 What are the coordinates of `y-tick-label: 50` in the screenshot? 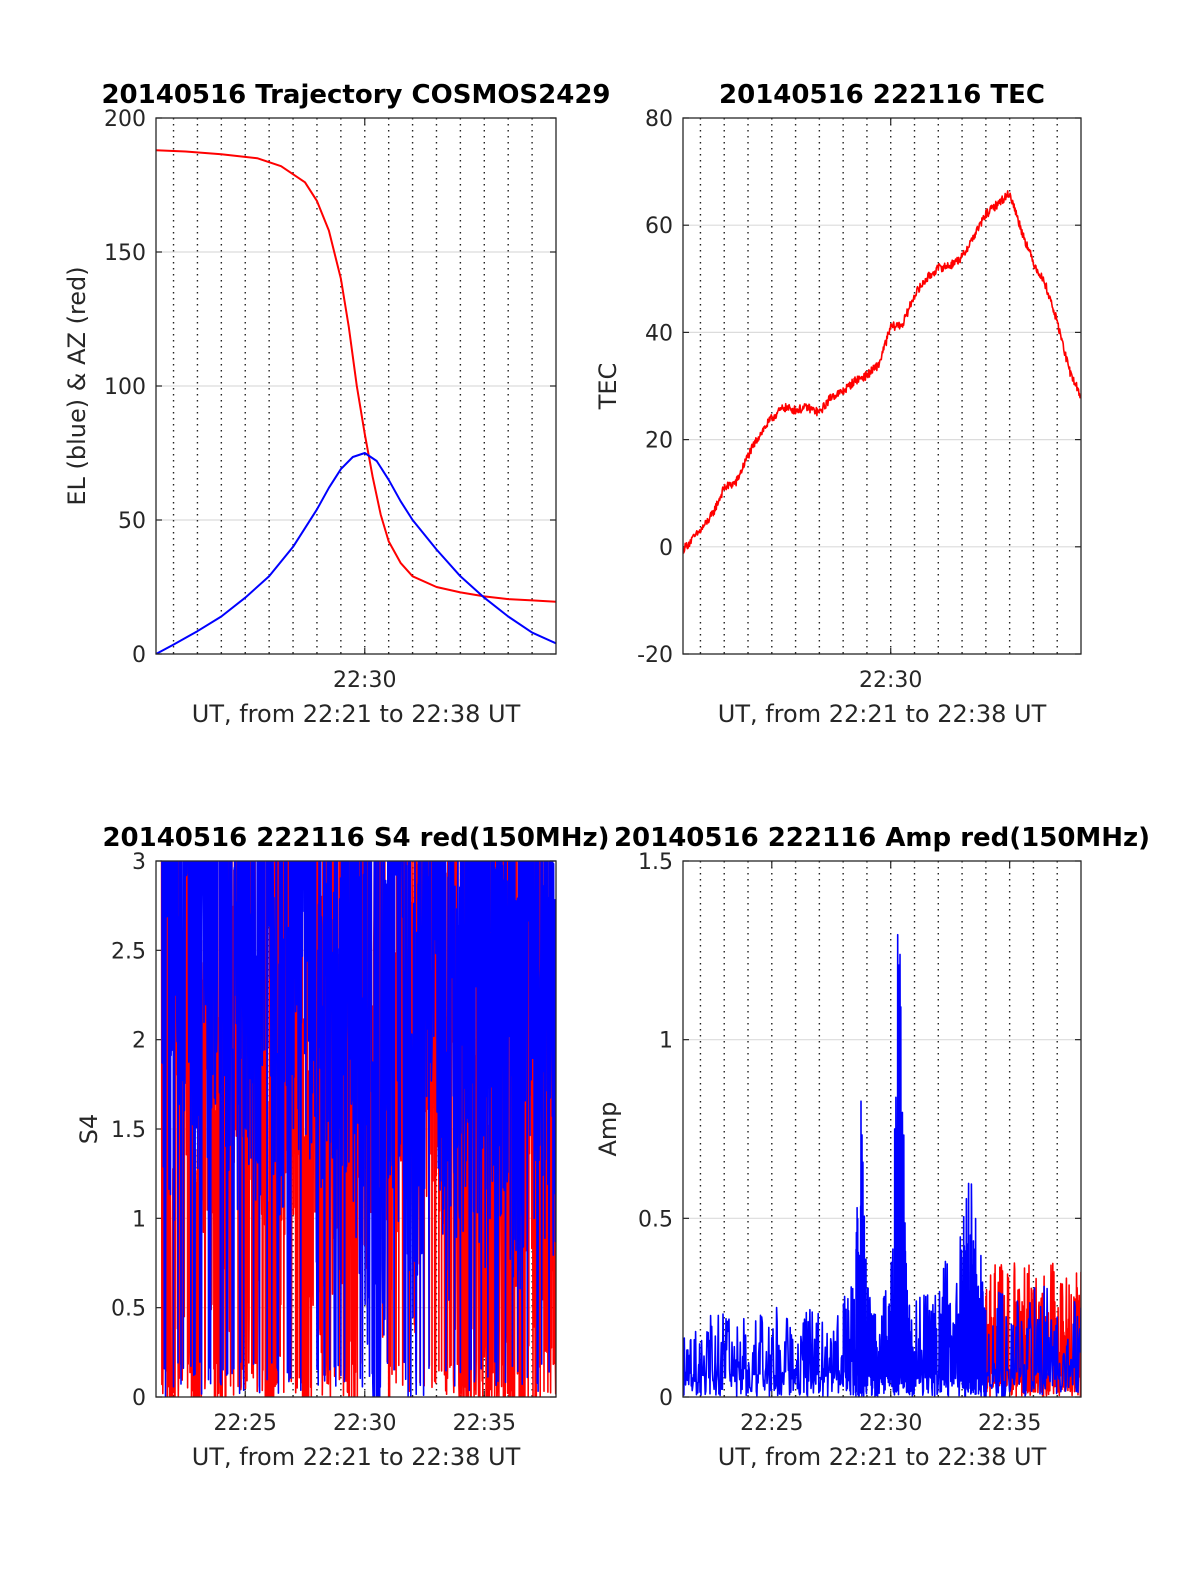 It's located at (132, 521).